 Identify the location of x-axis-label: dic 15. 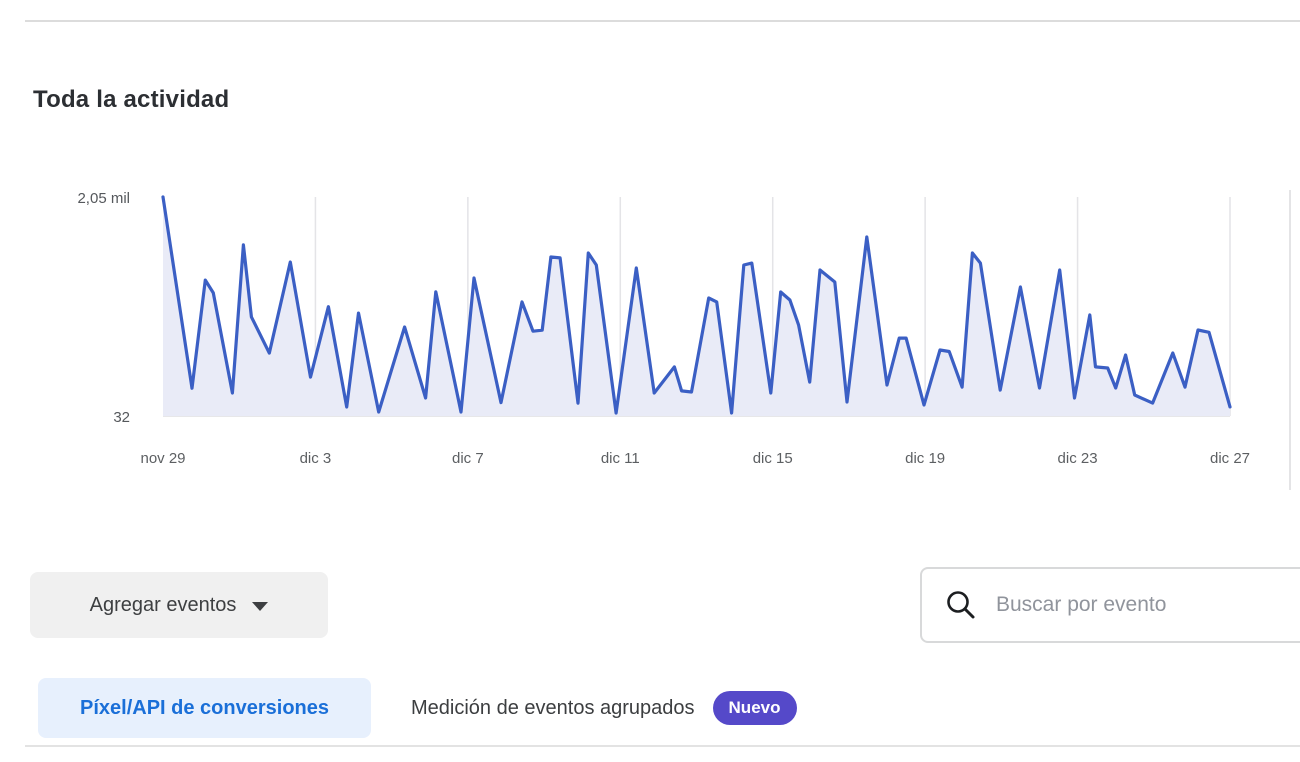
(772, 458).